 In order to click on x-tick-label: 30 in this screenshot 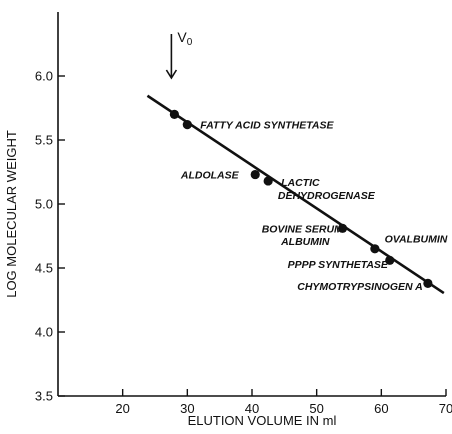, I will do `click(187, 408)`.